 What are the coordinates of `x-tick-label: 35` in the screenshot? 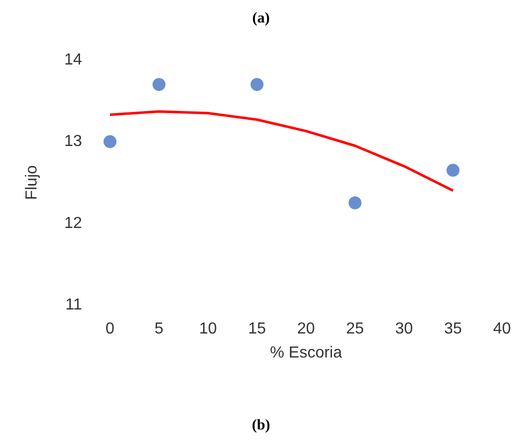 It's located at (453, 329).